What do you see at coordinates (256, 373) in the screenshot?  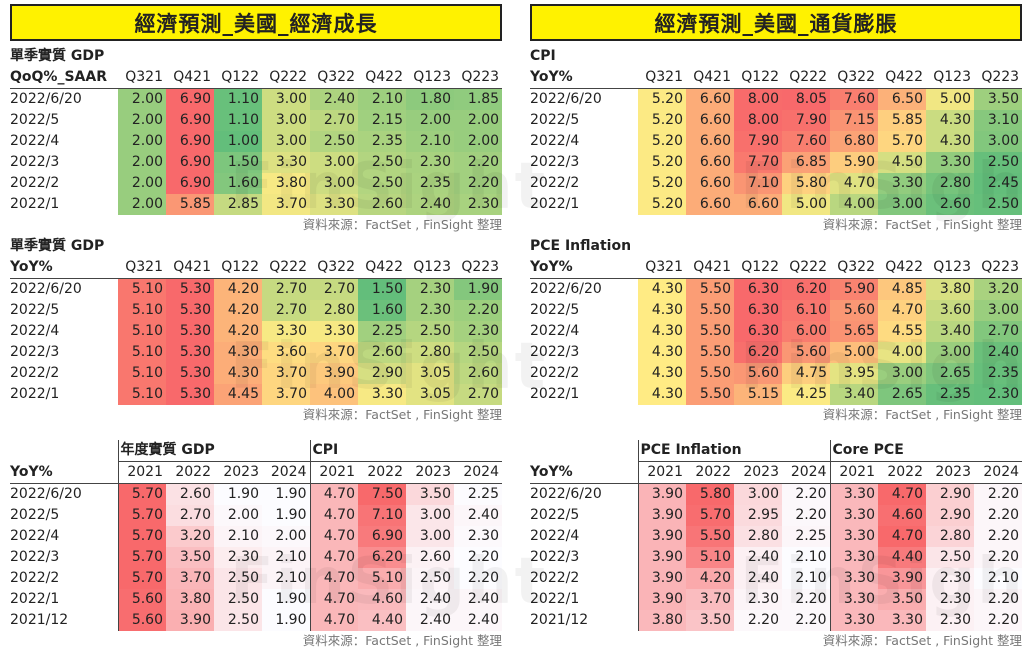 I see `table-row: 2022/2 5.10 5.30 4.30 3.70 3.90 2.90 3.05 2.60` at bounding box center [256, 373].